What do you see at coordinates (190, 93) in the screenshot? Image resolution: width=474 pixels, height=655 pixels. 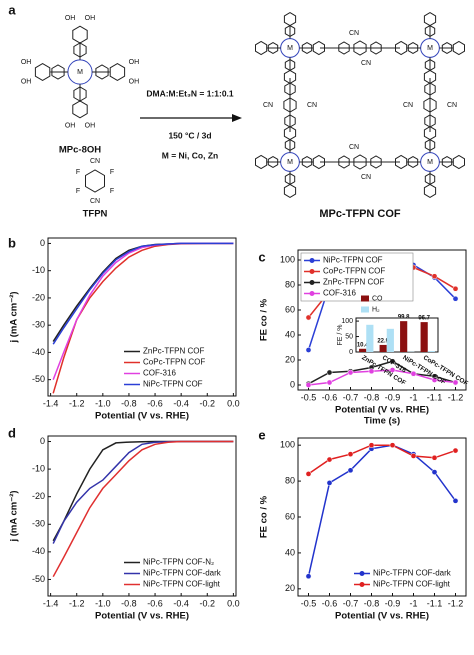 I see `condition: DMA:M:Et₃N = 1:1:0.1` at bounding box center [190, 93].